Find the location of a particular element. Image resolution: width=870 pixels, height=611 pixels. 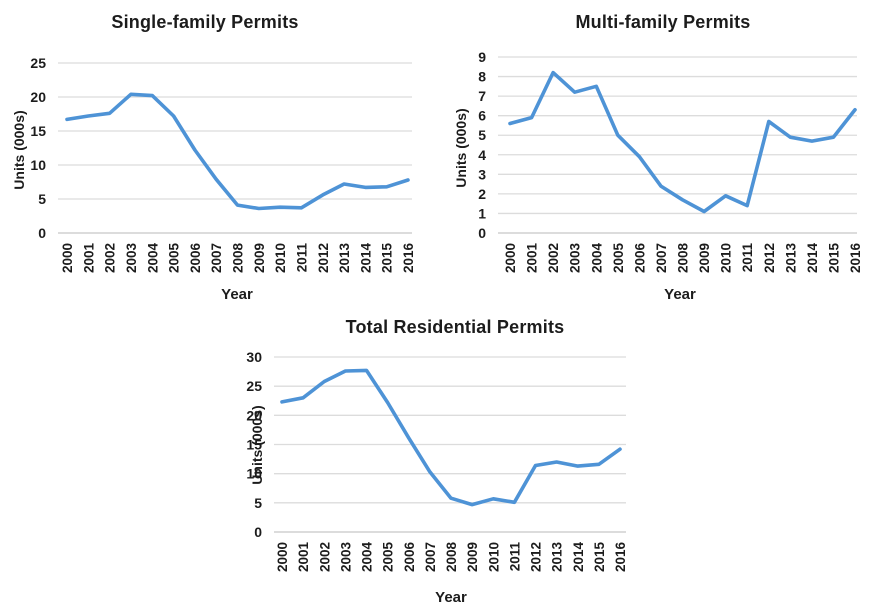

y-tick-label: 7 is located at coordinates (482, 96).